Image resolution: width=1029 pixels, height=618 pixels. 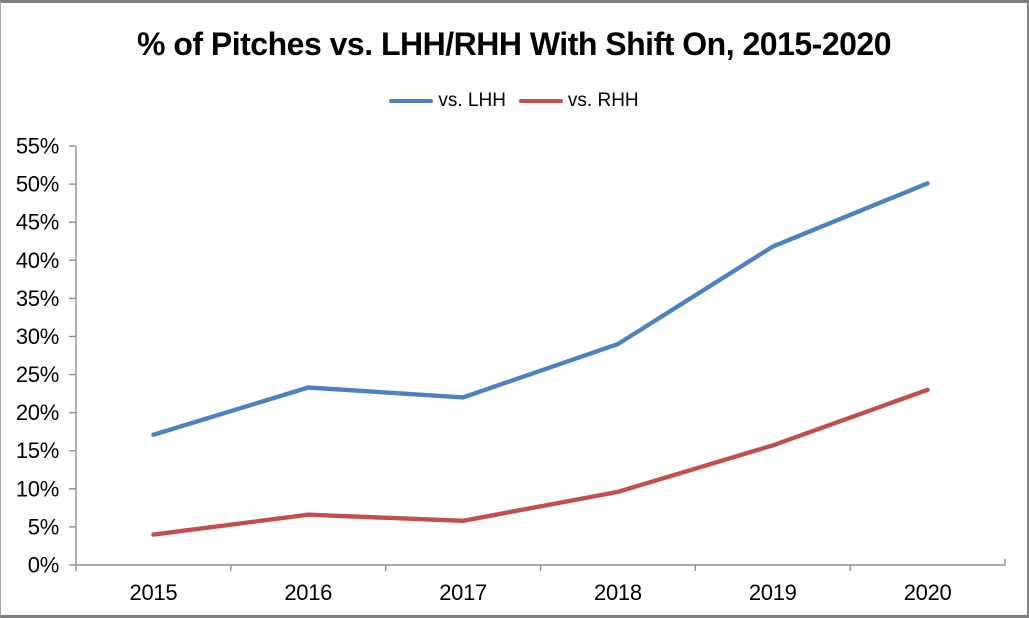 What do you see at coordinates (37, 450) in the screenshot?
I see `y-axis-tick-label: 15%` at bounding box center [37, 450].